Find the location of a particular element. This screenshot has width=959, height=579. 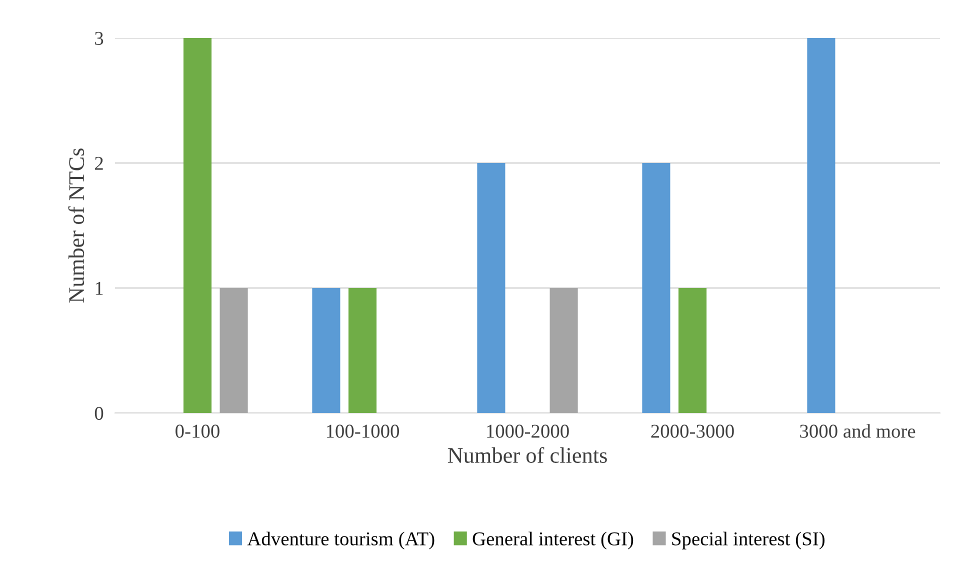

y-tick-label: 2 is located at coordinates (99, 163).